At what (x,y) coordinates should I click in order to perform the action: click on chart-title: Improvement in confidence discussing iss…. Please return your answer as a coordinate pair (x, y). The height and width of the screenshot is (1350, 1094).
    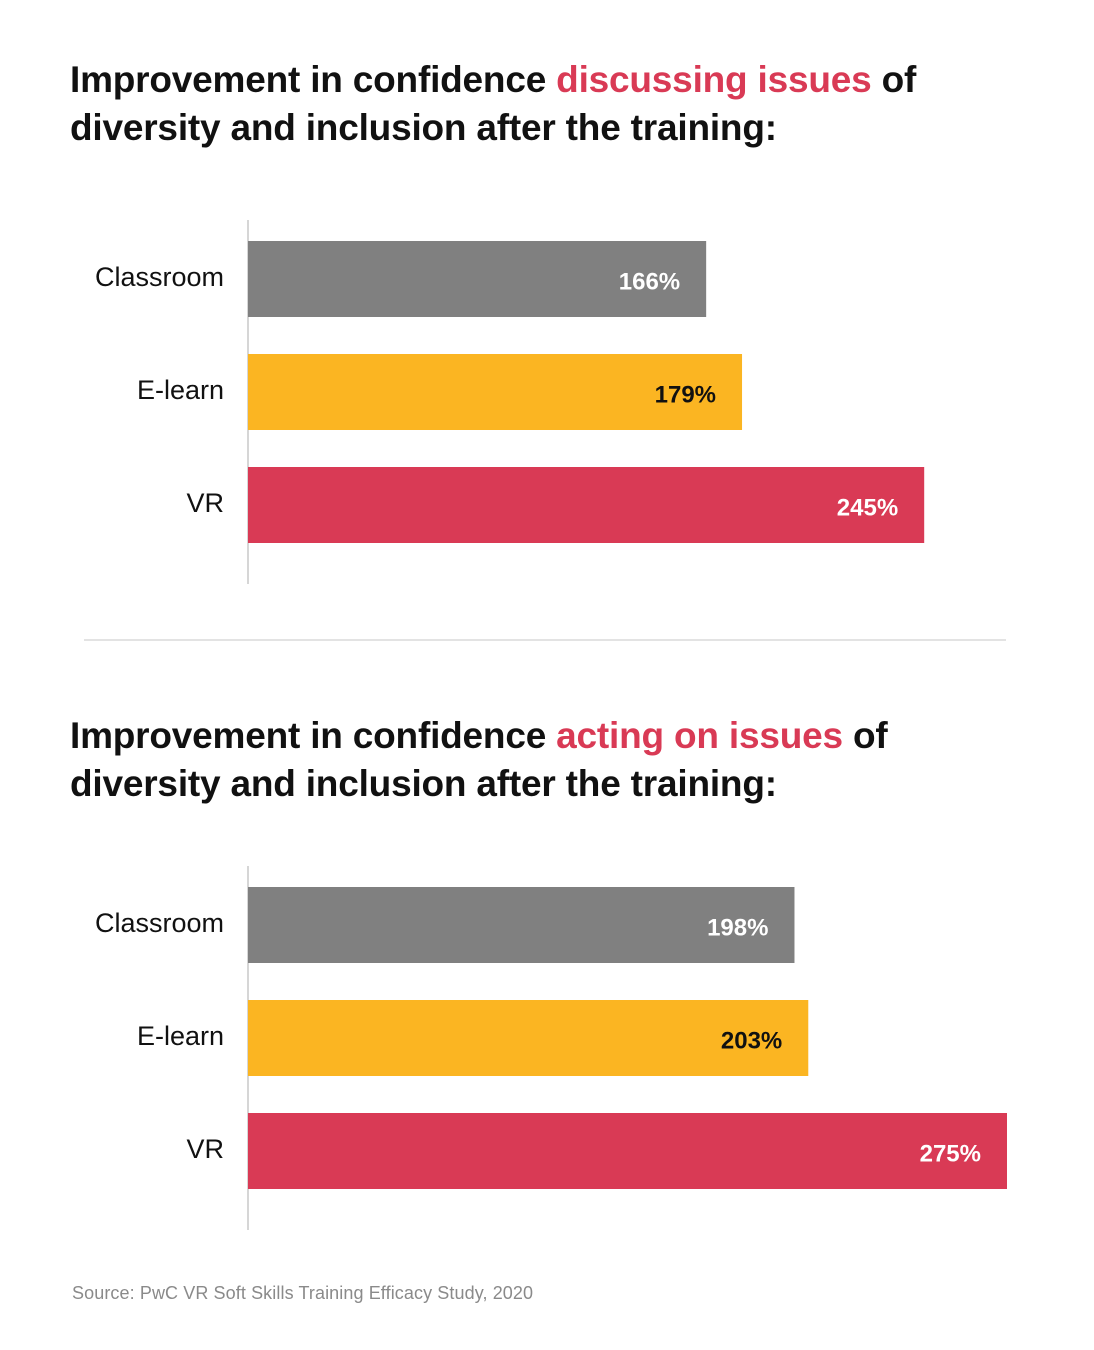
    Looking at the image, I should click on (550, 104).